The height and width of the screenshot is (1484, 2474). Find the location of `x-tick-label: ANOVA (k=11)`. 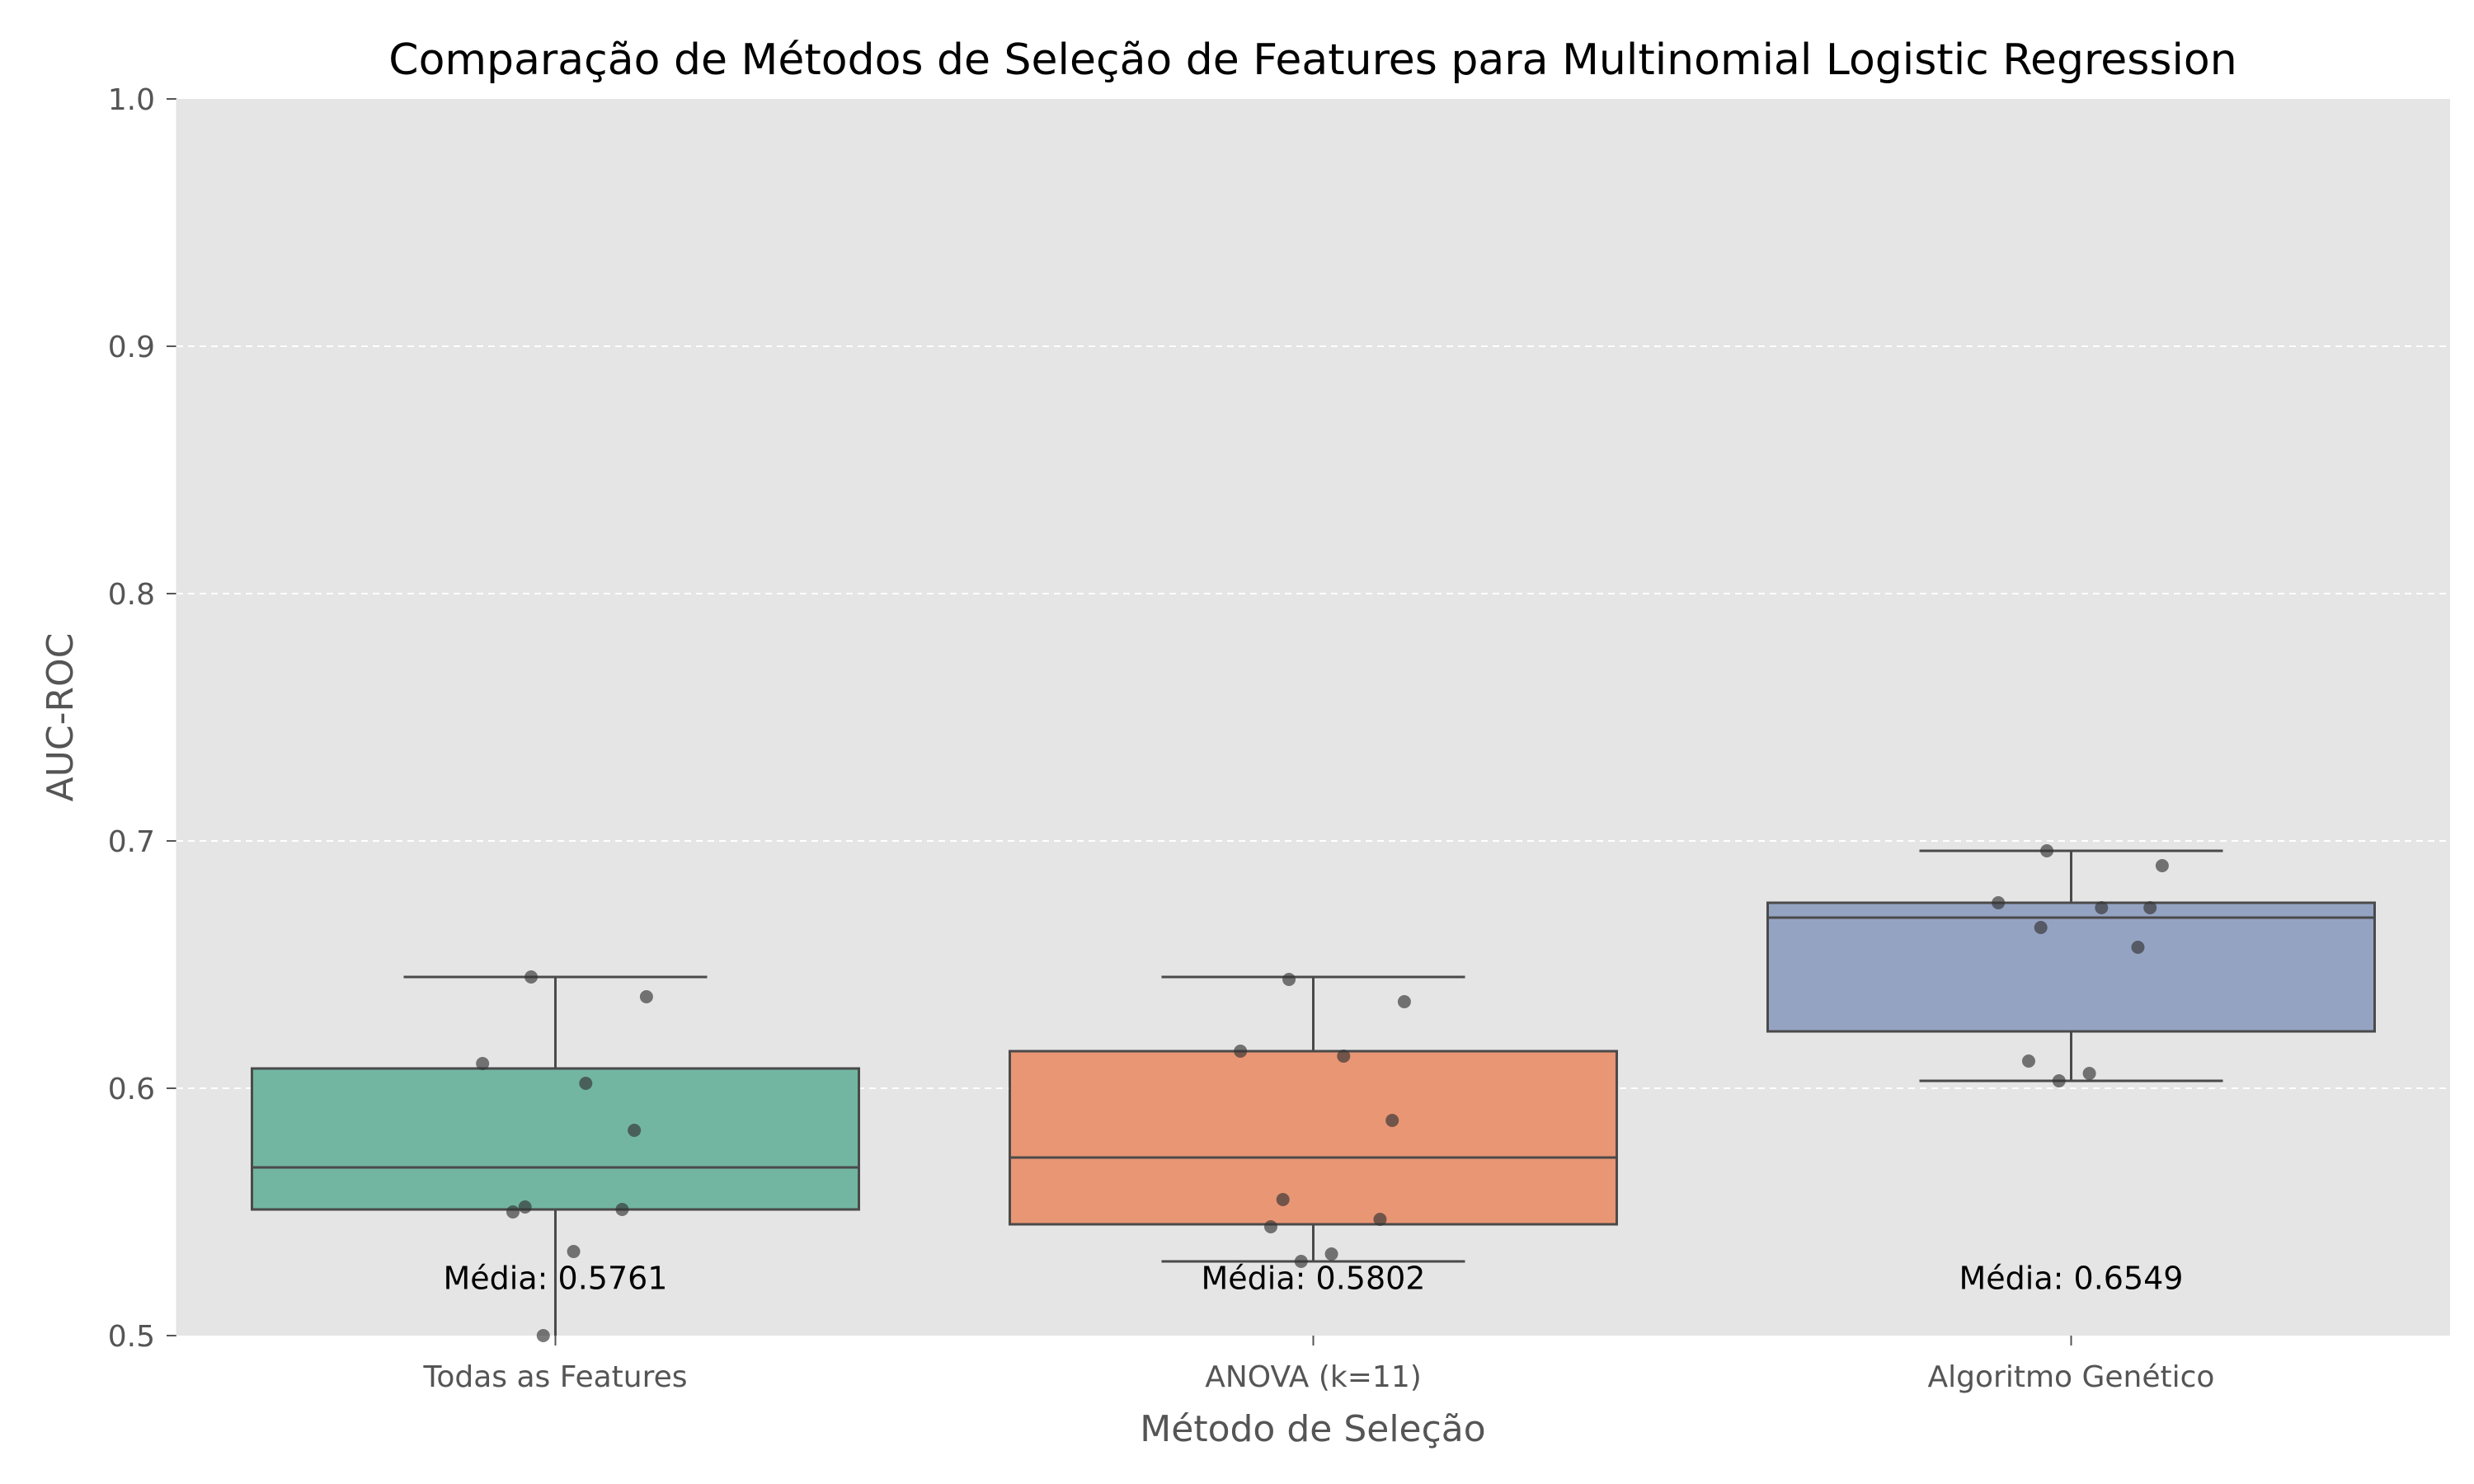

x-tick-label: ANOVA (k=11) is located at coordinates (1313, 1377).